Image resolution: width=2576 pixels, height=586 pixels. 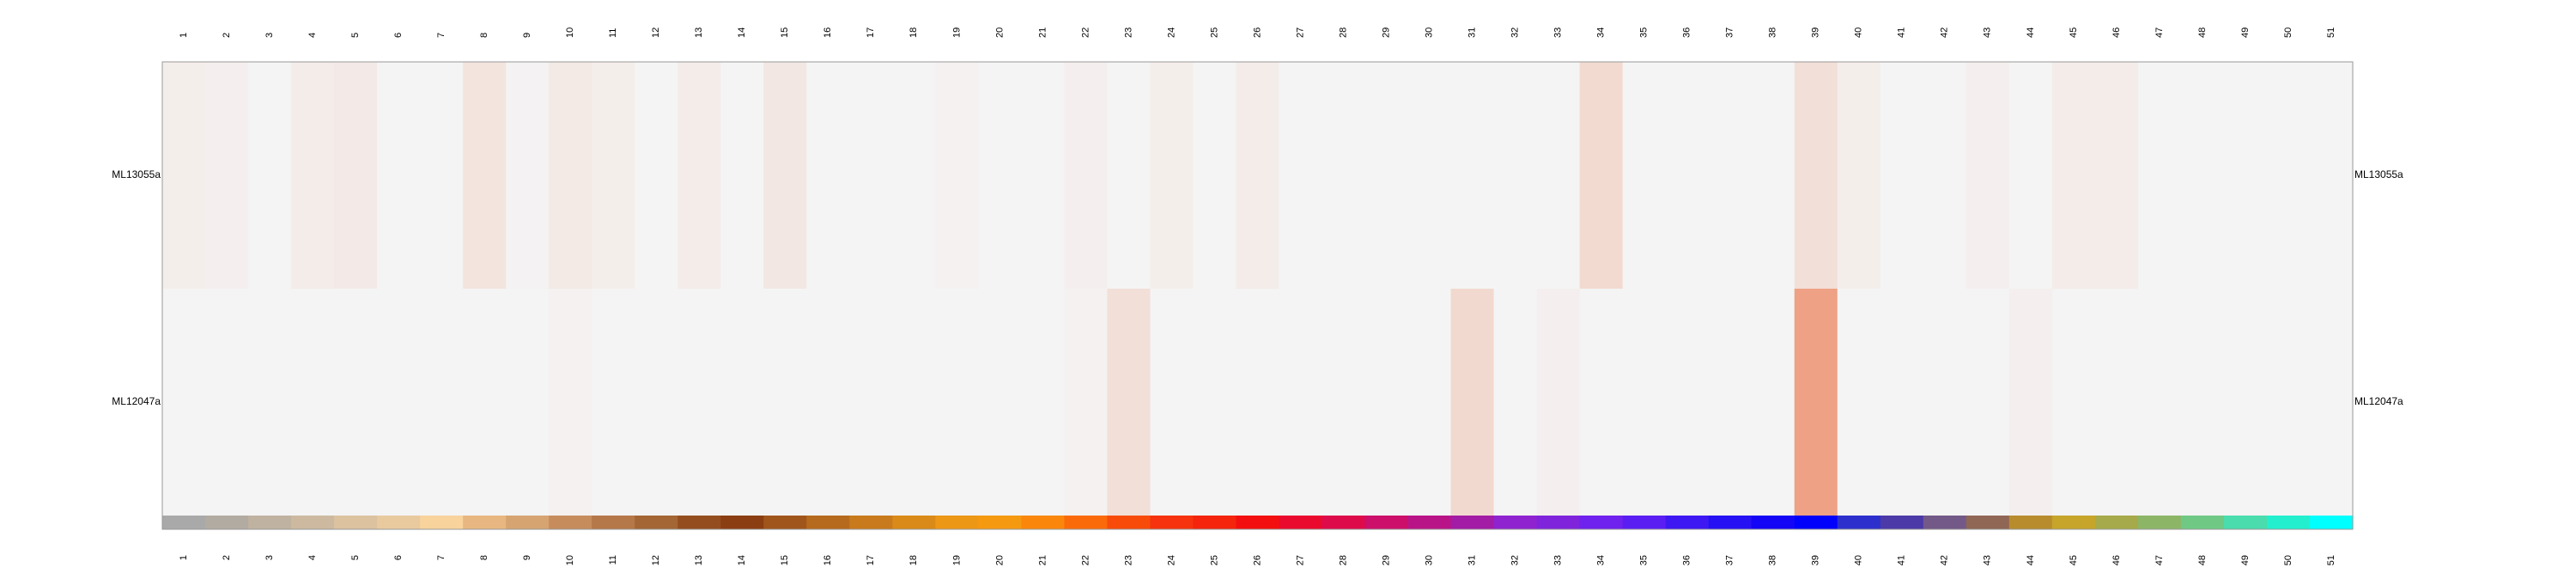 I want to click on column-label-bottom: 35, so click(x=1644, y=560).